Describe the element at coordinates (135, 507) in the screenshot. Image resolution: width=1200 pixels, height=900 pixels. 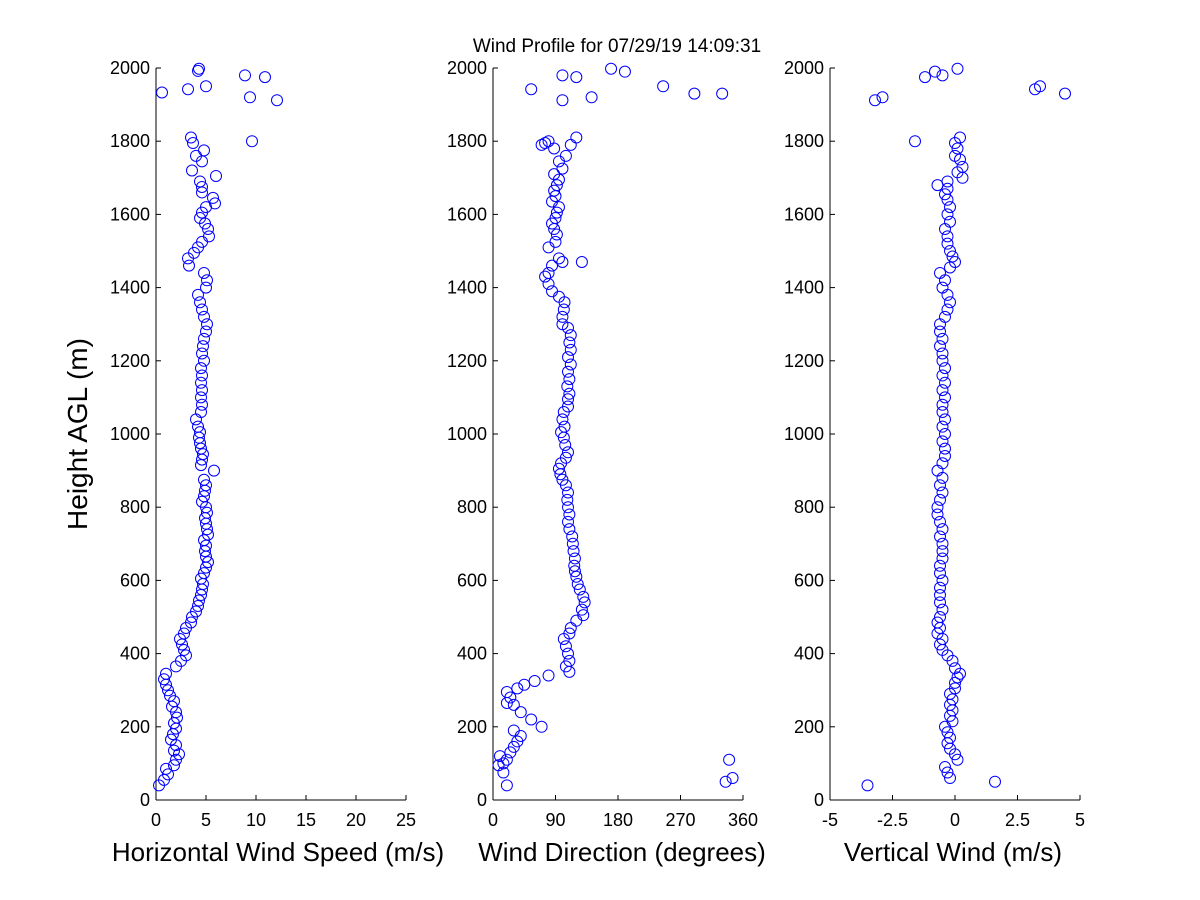
I see `horizontal-speed-ytick-label: 800` at that location.